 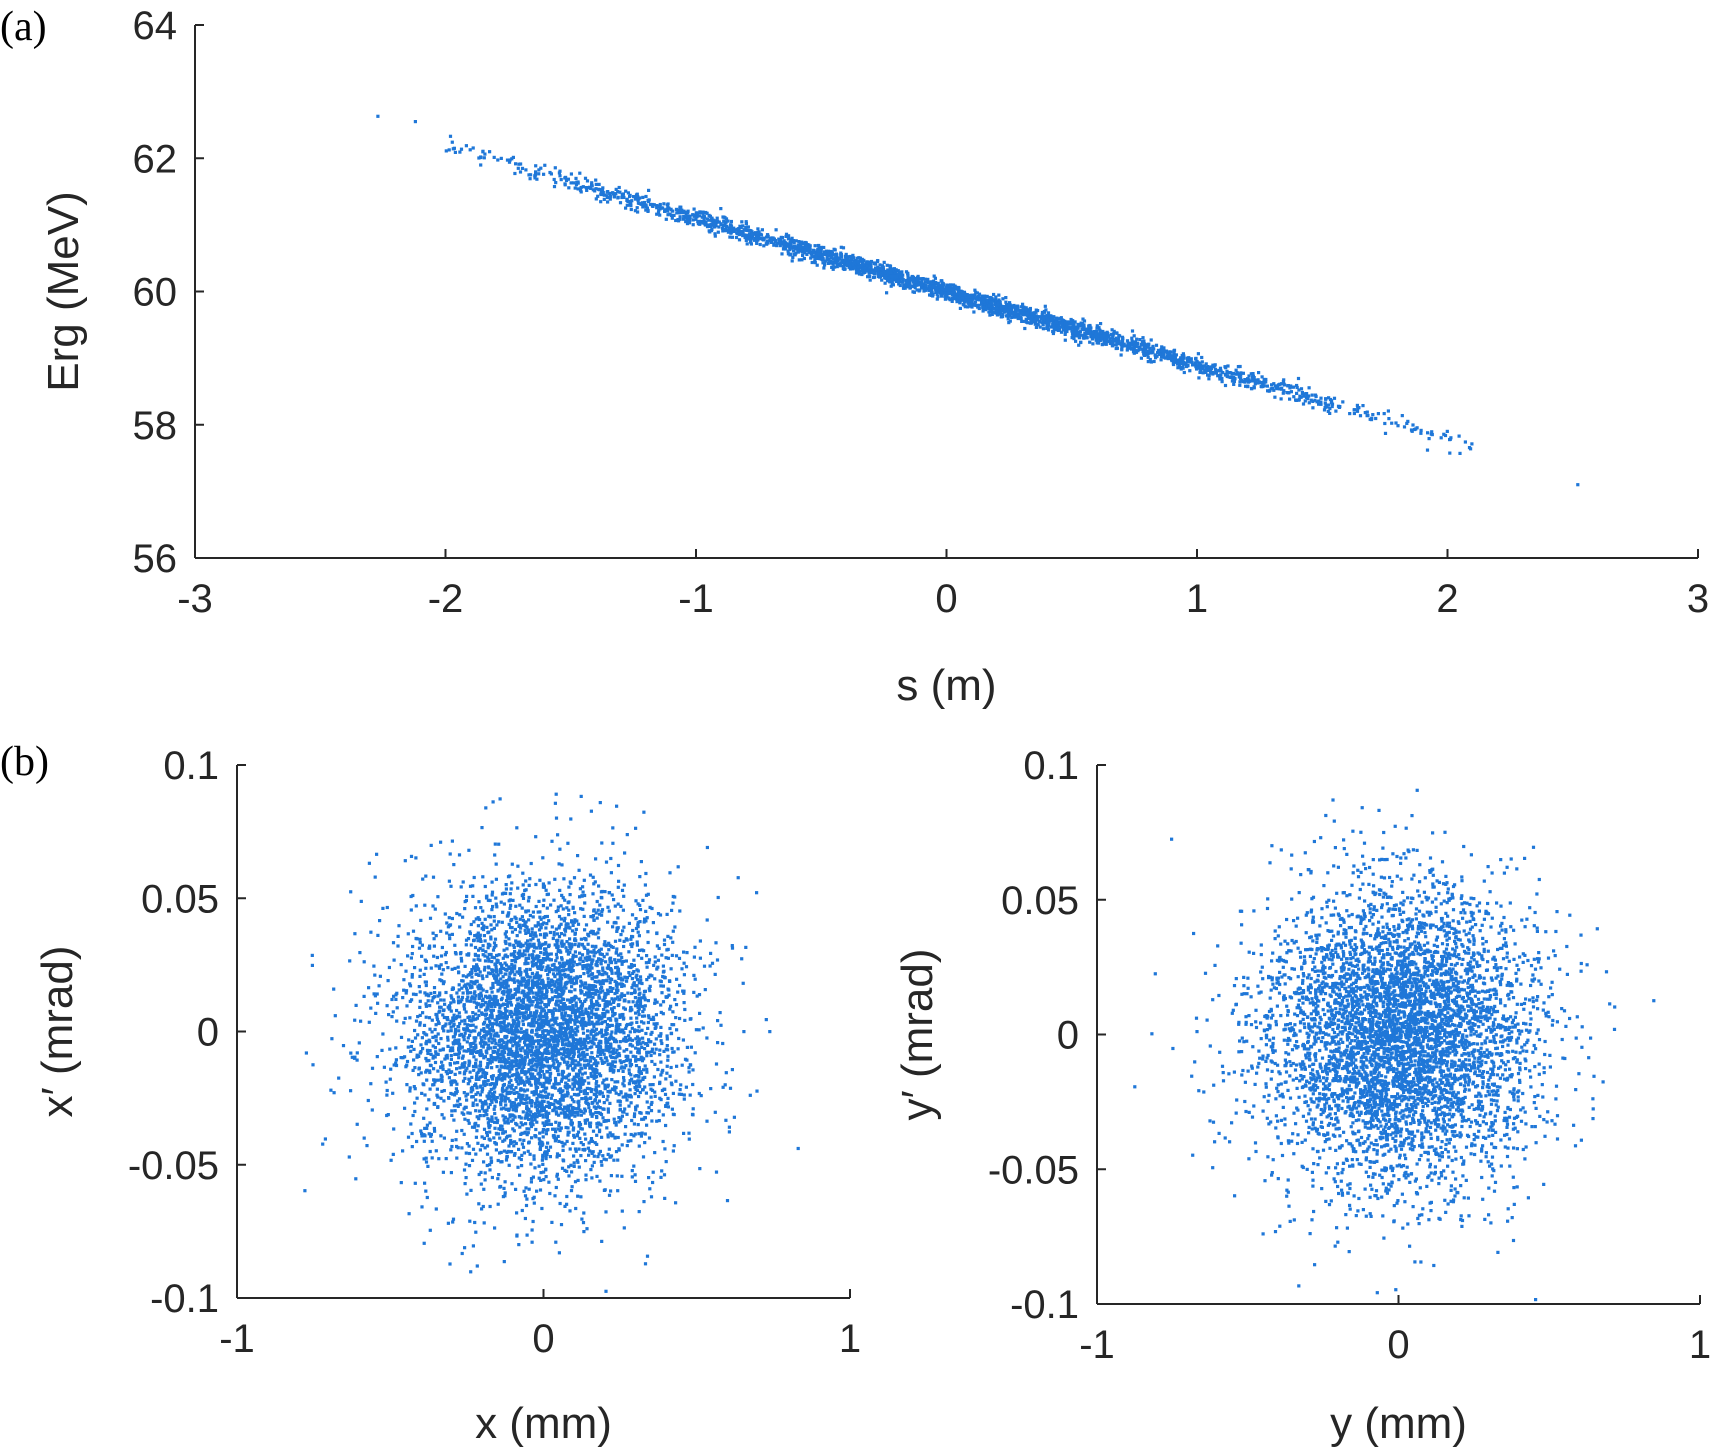 What do you see at coordinates (550, 932) in the screenshot?
I see `data-point-1996` at bounding box center [550, 932].